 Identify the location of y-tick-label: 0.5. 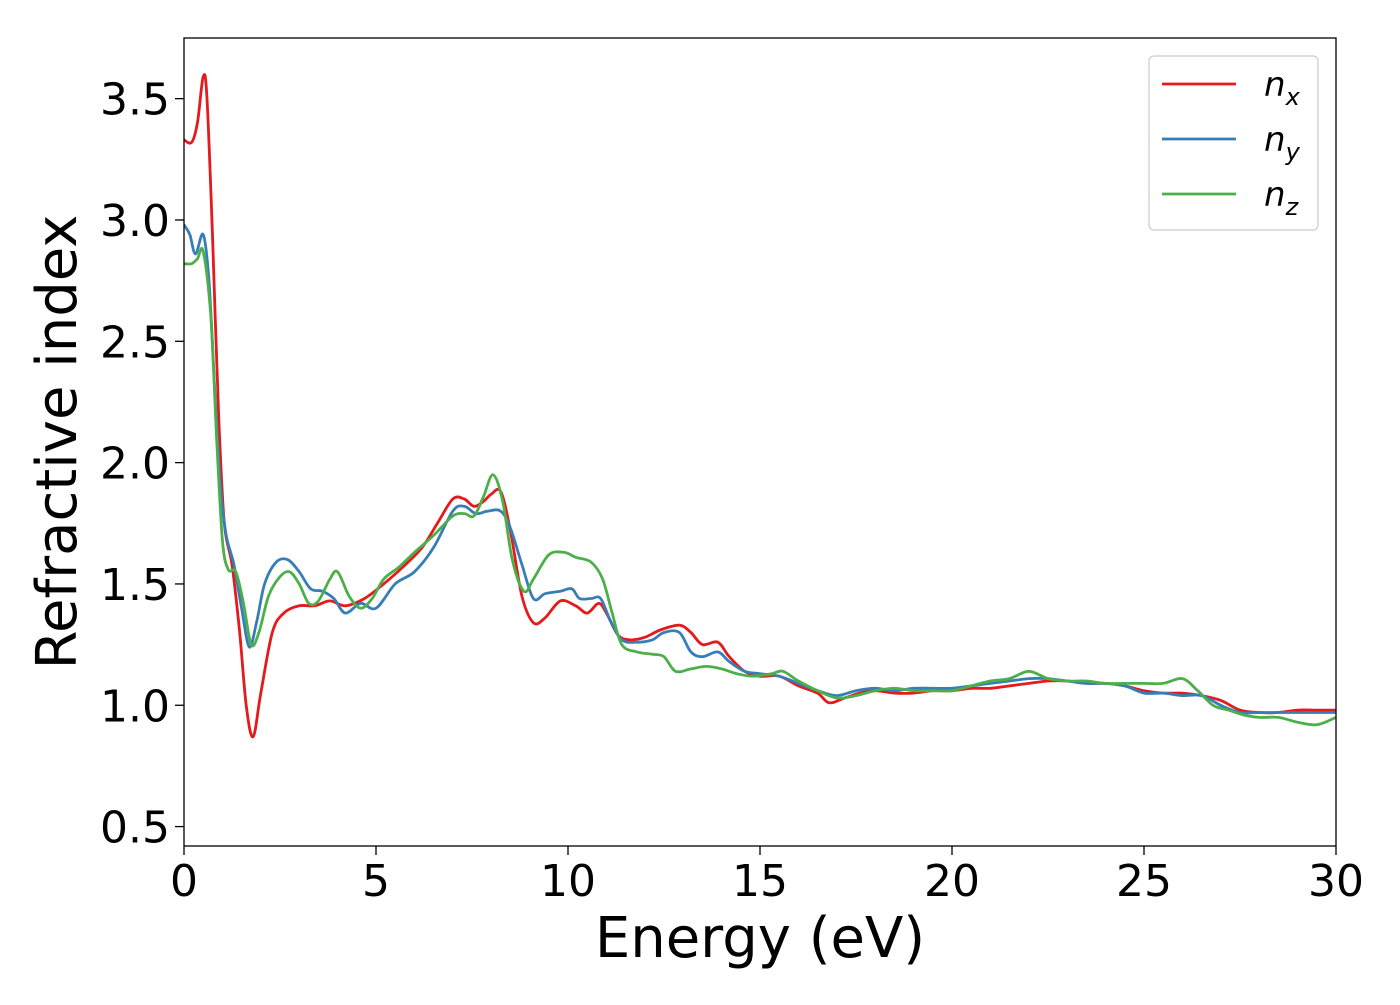
(135, 828).